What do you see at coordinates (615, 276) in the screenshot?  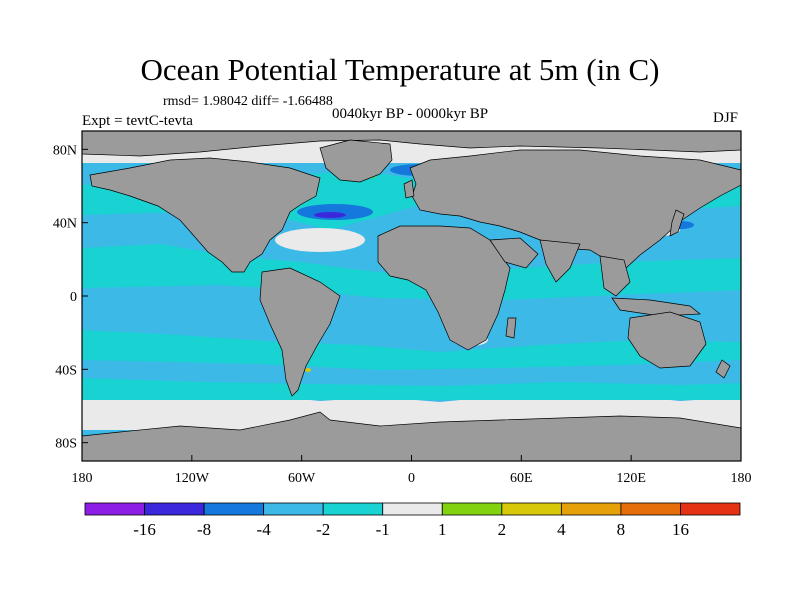 I see `southeast-asia-land` at bounding box center [615, 276].